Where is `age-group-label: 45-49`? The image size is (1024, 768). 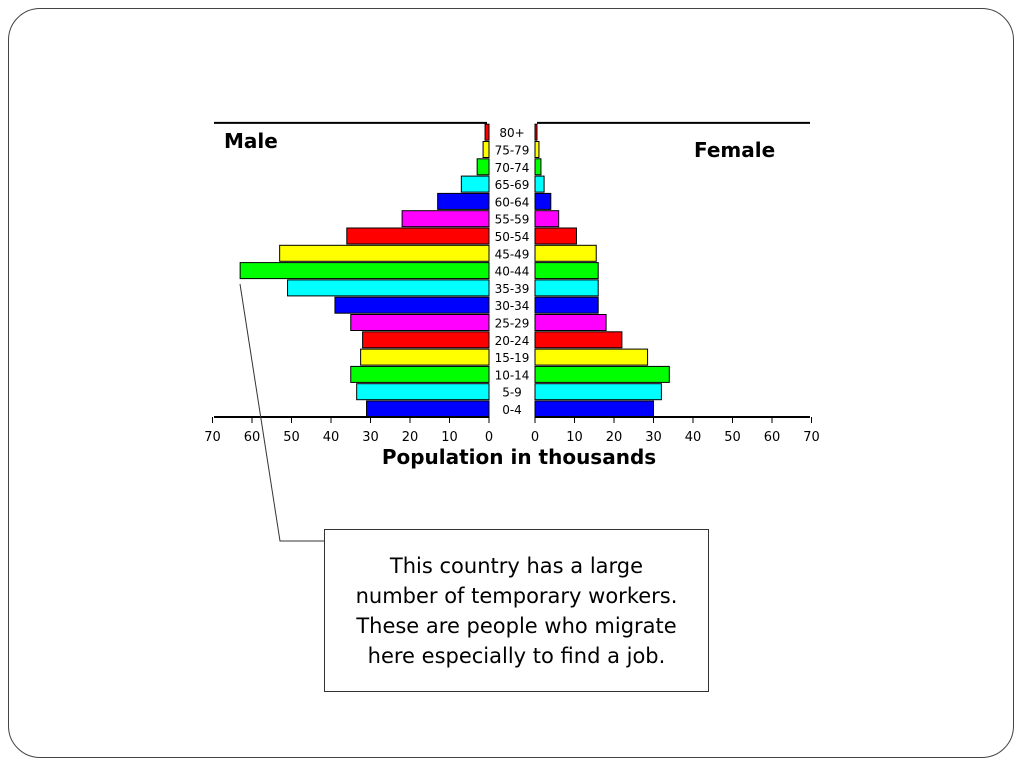
age-group-label: 45-49 is located at coordinates (512, 254).